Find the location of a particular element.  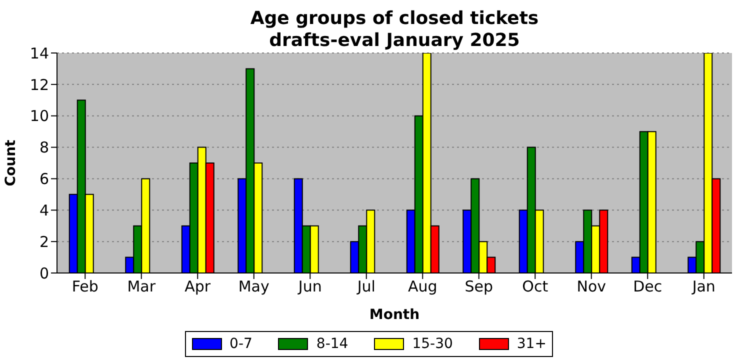

x-tick-label: Nov is located at coordinates (591, 287).